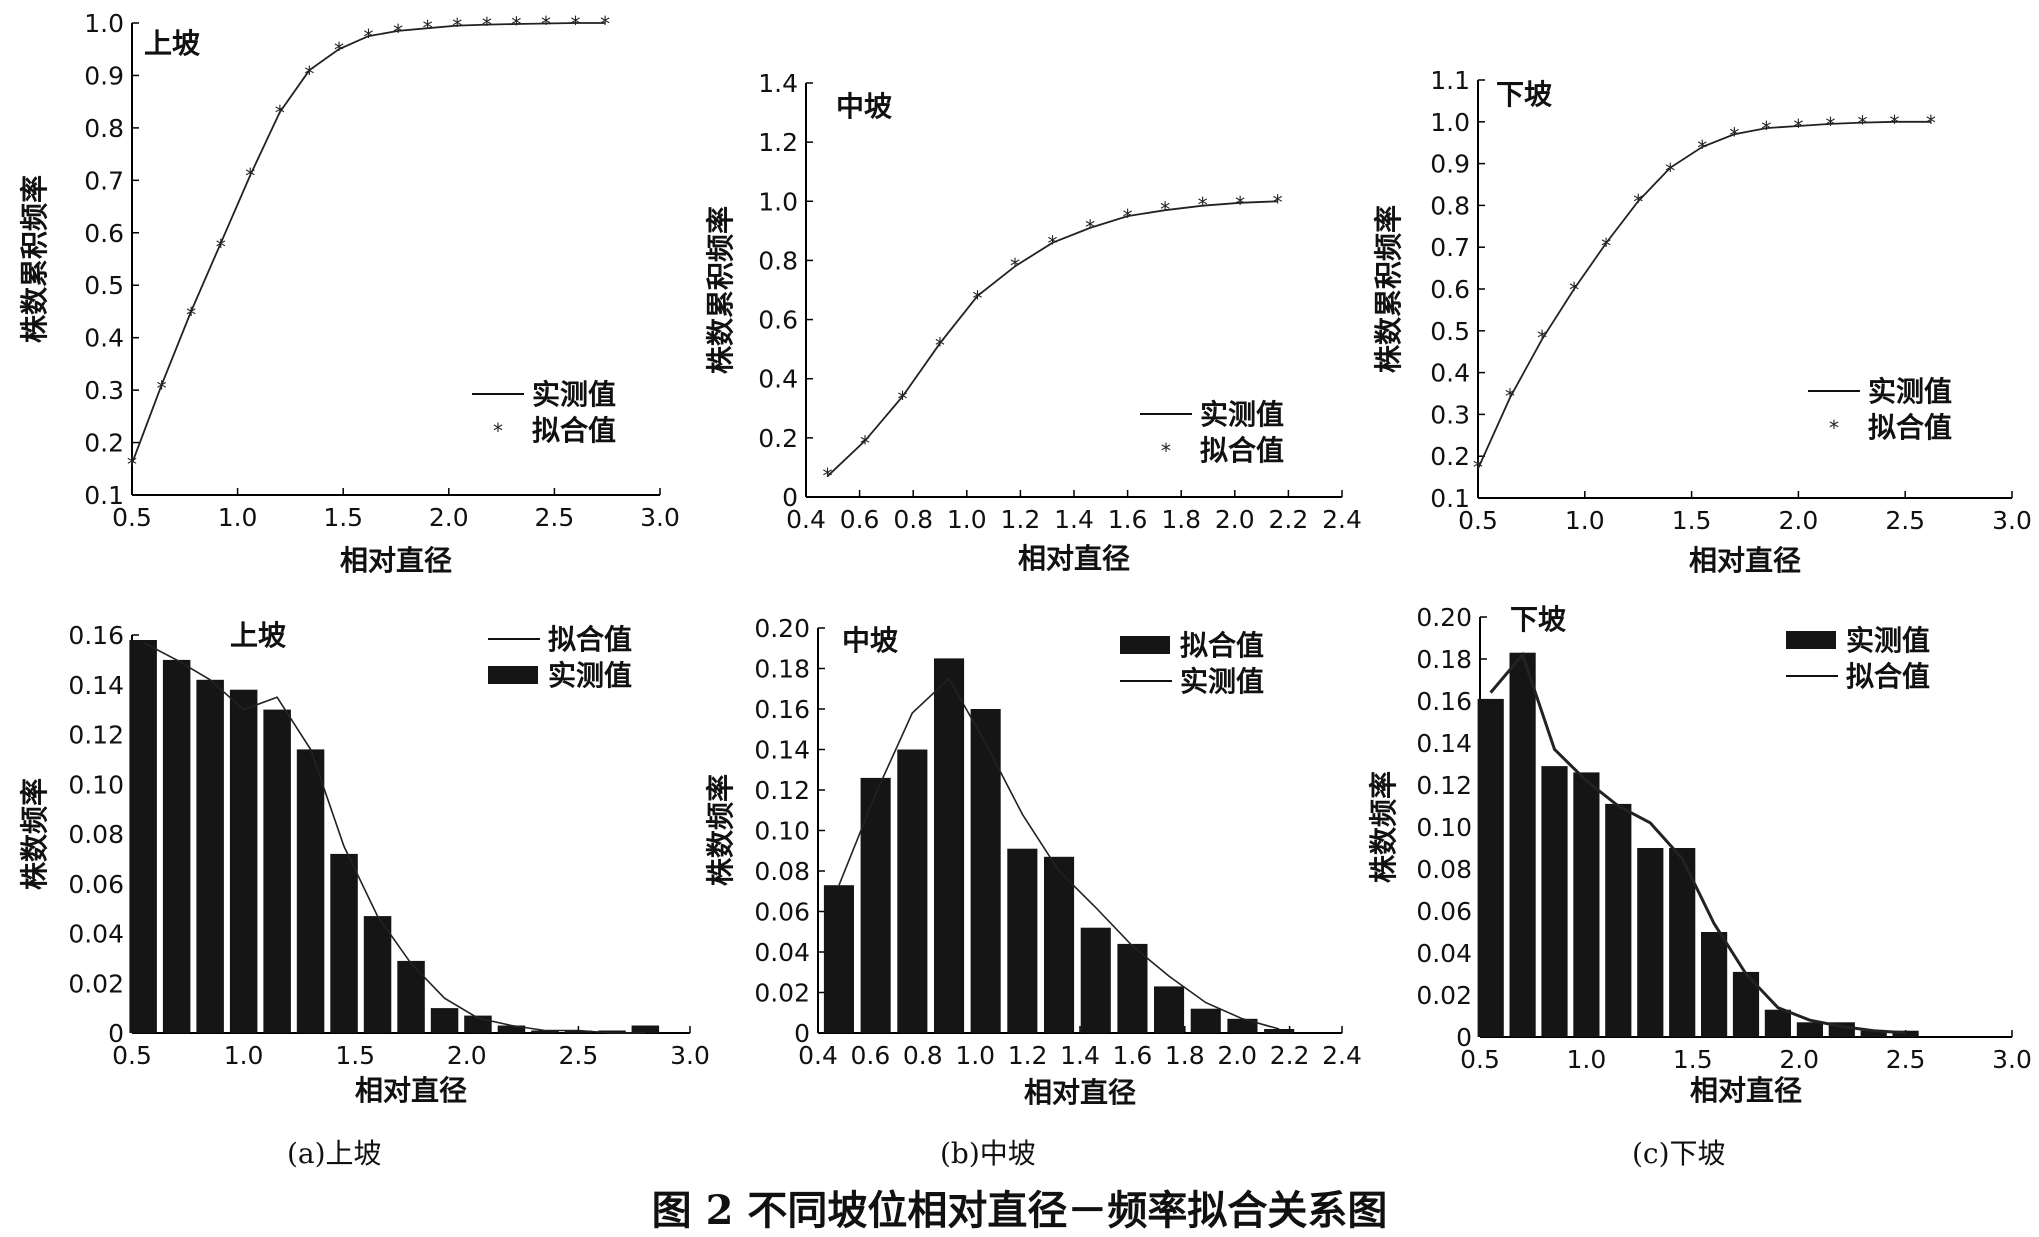 The height and width of the screenshot is (1237, 2039). What do you see at coordinates (1444, 995) in the screenshot?
I see `y-tick-label: 0.02` at bounding box center [1444, 995].